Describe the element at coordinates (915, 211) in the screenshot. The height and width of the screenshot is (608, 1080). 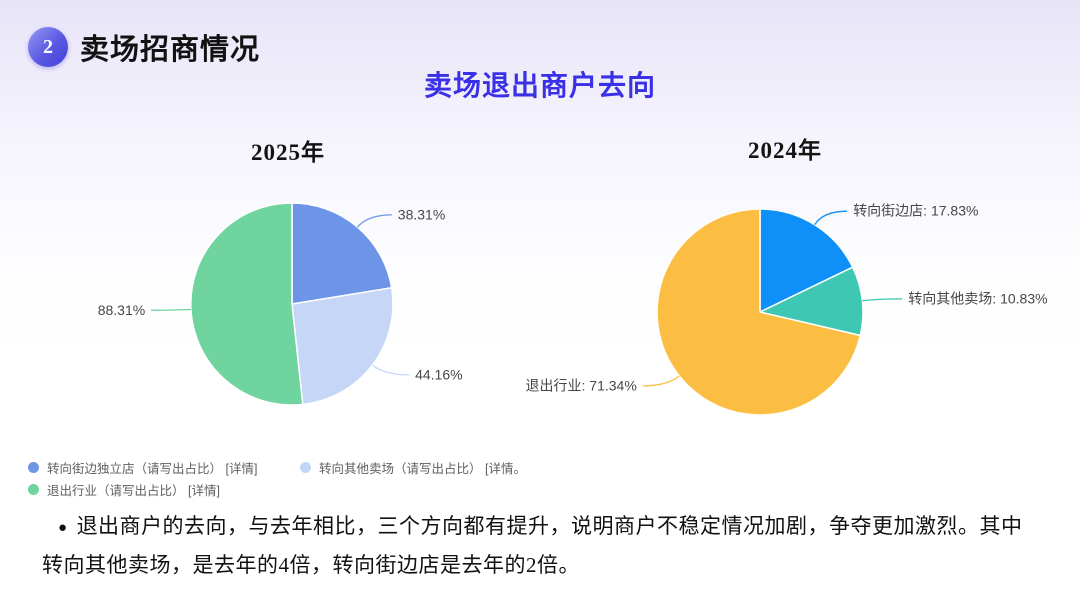
I see `pie-slice-label-street-shop: 转向街边店: 17.83%` at that location.